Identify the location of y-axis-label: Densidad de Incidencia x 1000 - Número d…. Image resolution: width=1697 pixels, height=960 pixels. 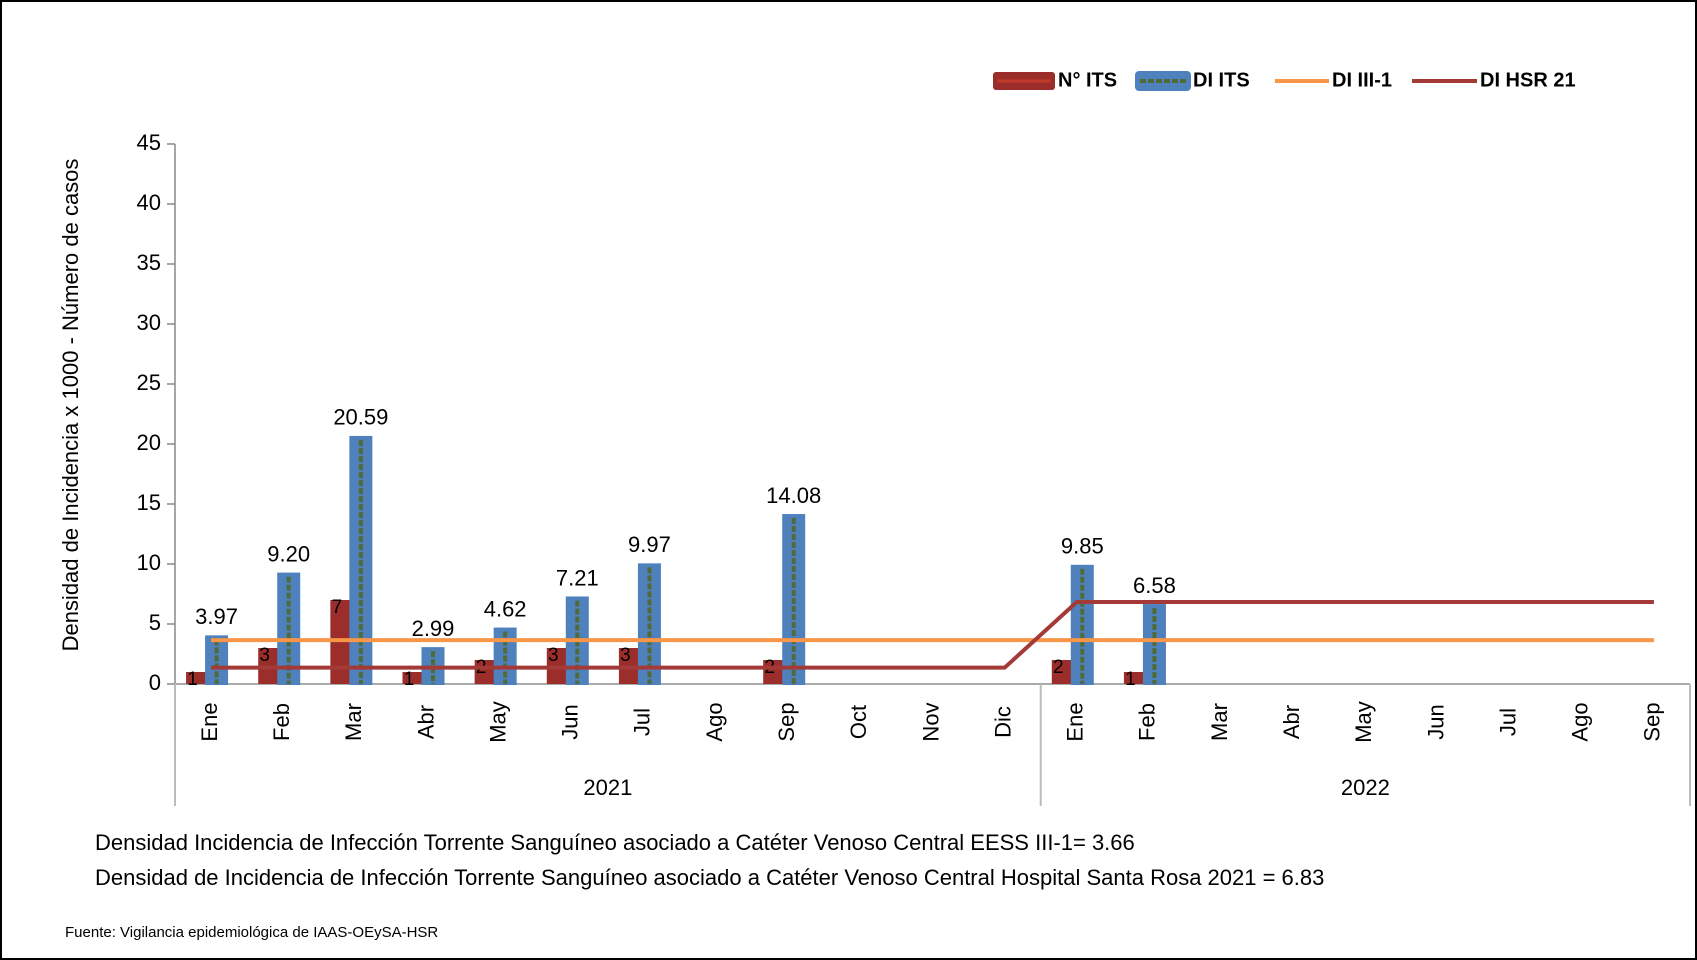
(70, 405).